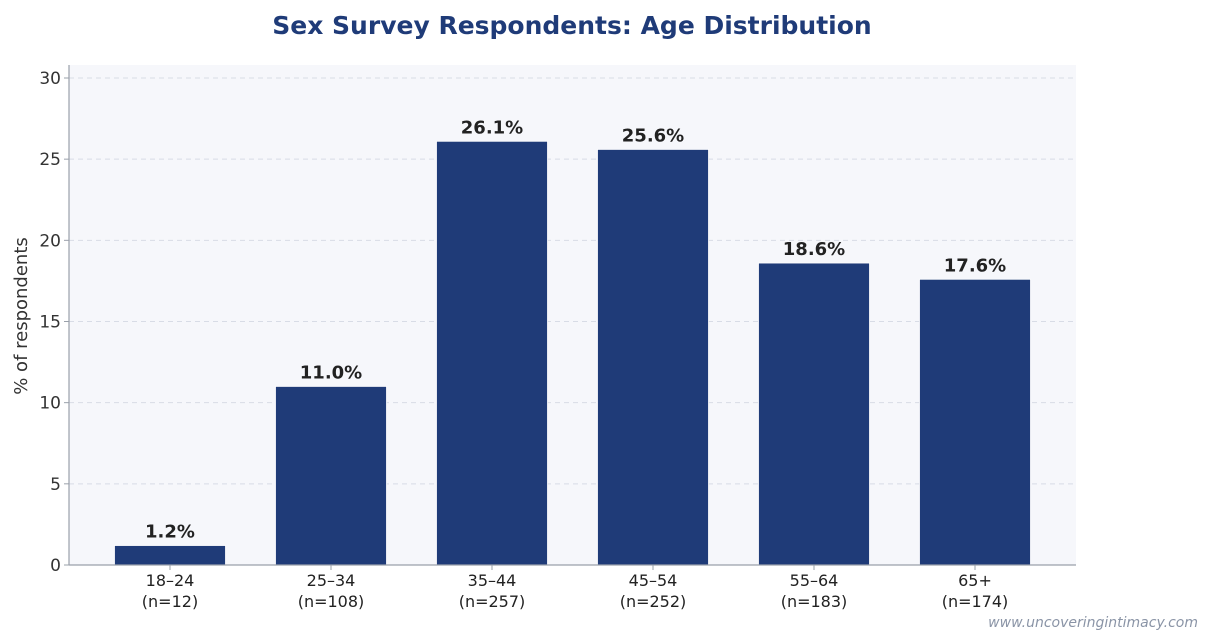 The width and height of the screenshot is (1212, 642). What do you see at coordinates (814, 249) in the screenshot?
I see `data-label: 18.6%` at bounding box center [814, 249].